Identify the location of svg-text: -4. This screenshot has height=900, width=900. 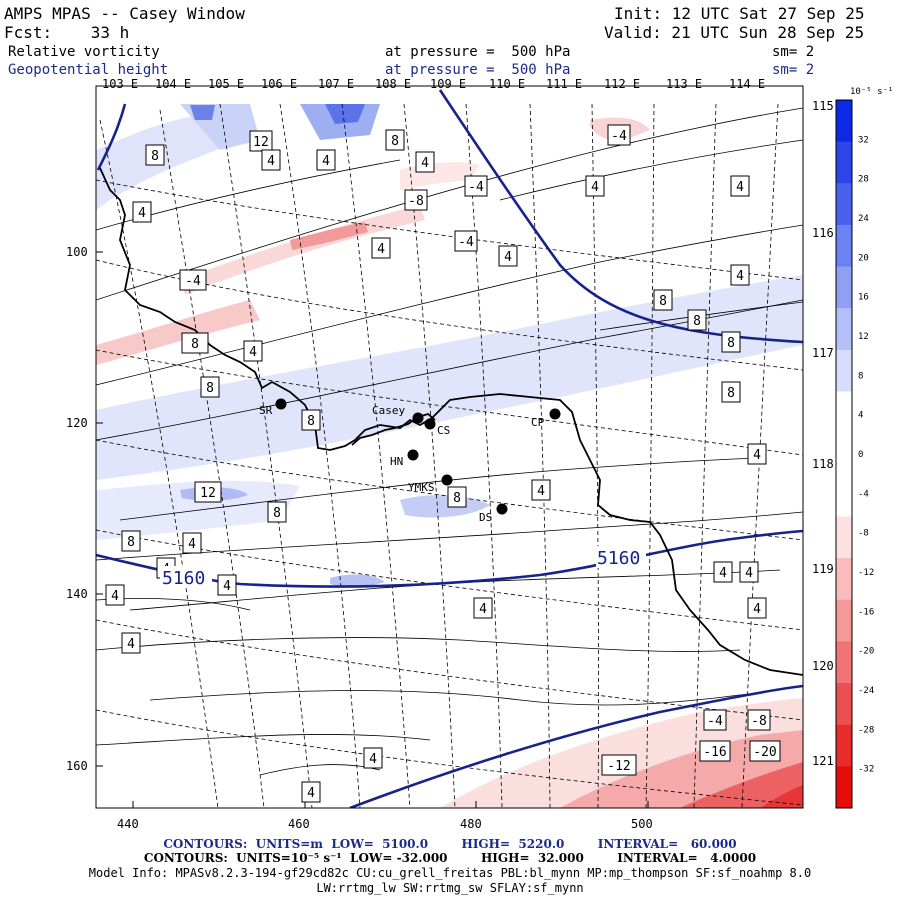
(466, 242).